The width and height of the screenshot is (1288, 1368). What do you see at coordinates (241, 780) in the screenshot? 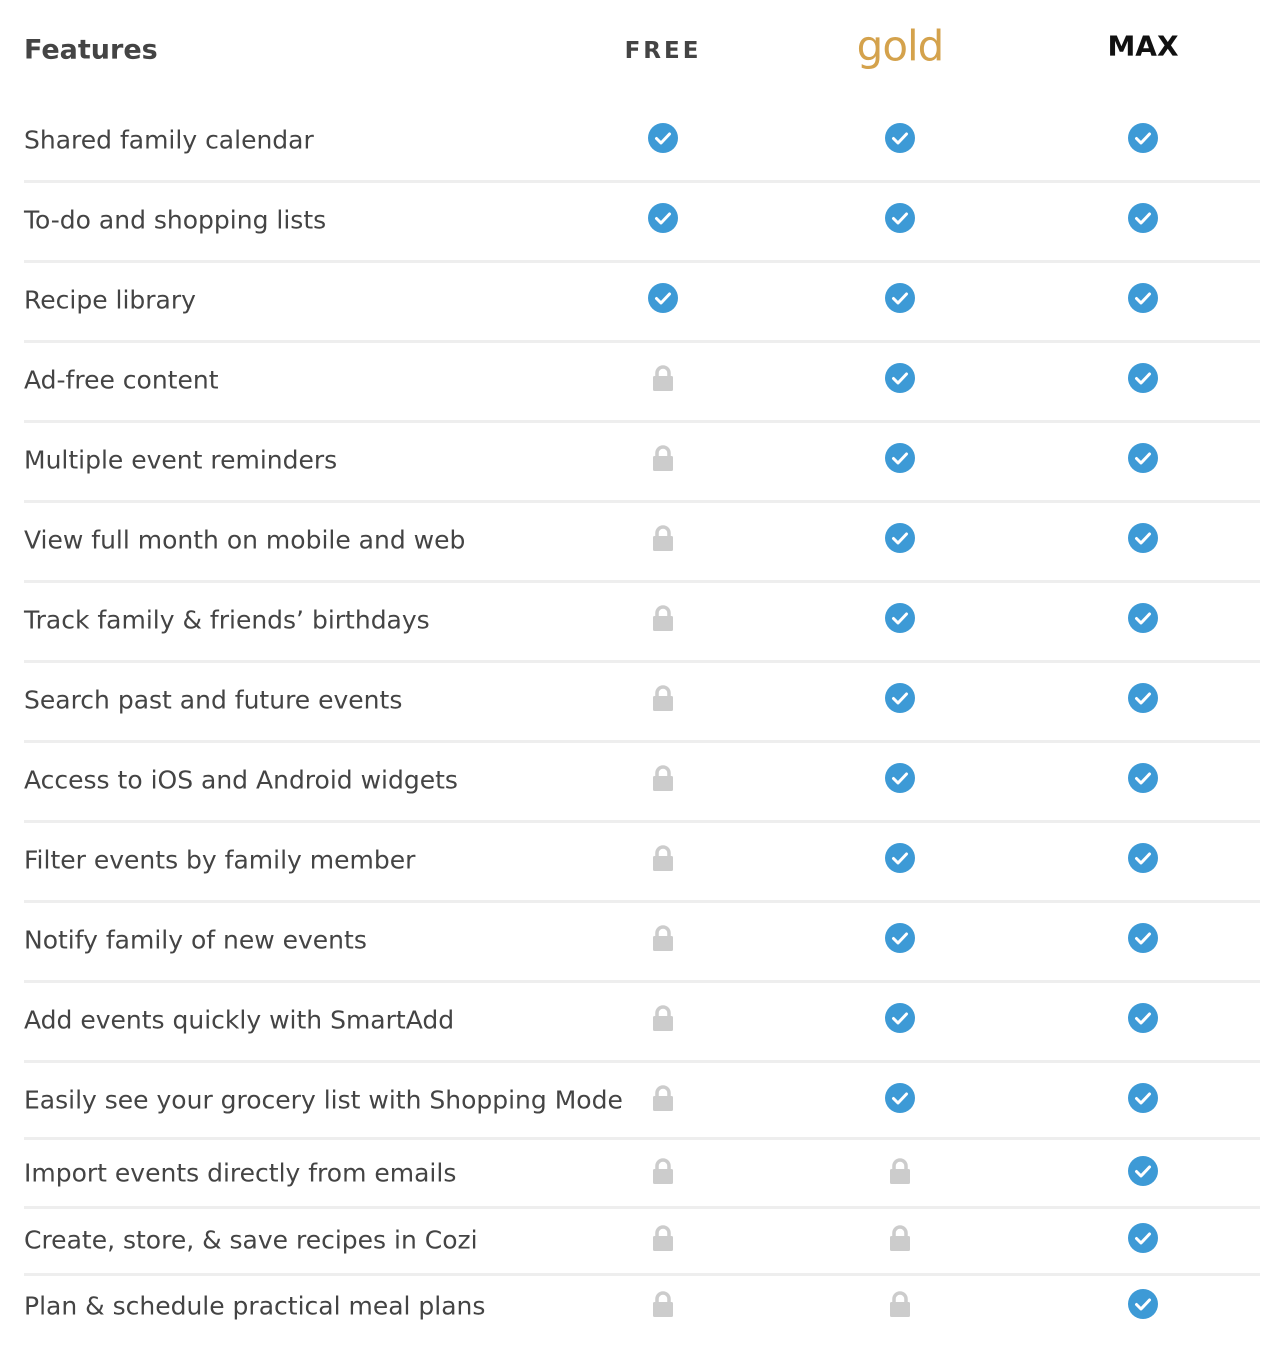
I see `feature-label: Access to iOS and Android widgets` at bounding box center [241, 780].